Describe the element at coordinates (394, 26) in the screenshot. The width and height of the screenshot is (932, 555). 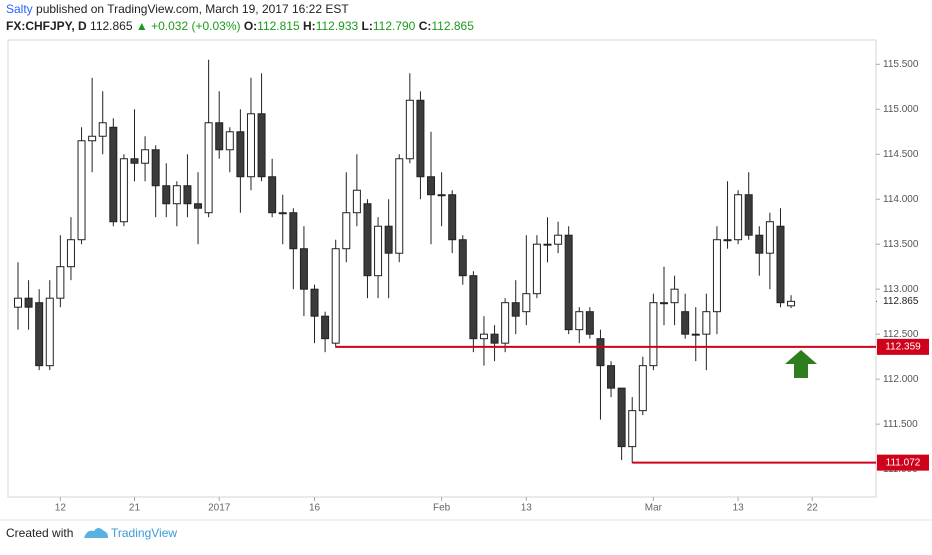
I see `l-value: 112.790` at that location.